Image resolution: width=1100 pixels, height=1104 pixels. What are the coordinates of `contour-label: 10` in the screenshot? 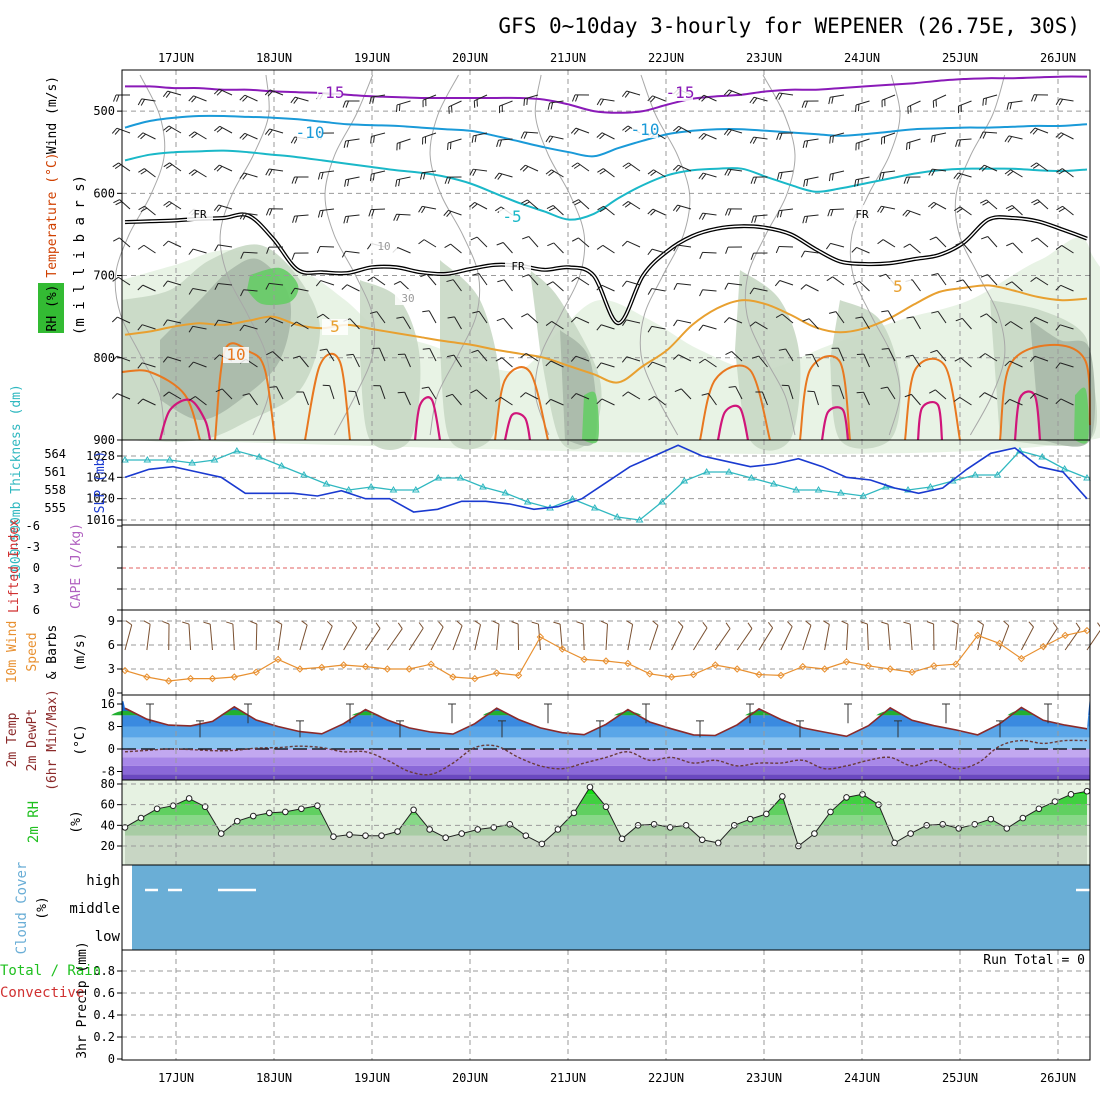 It's located at (235, 354).